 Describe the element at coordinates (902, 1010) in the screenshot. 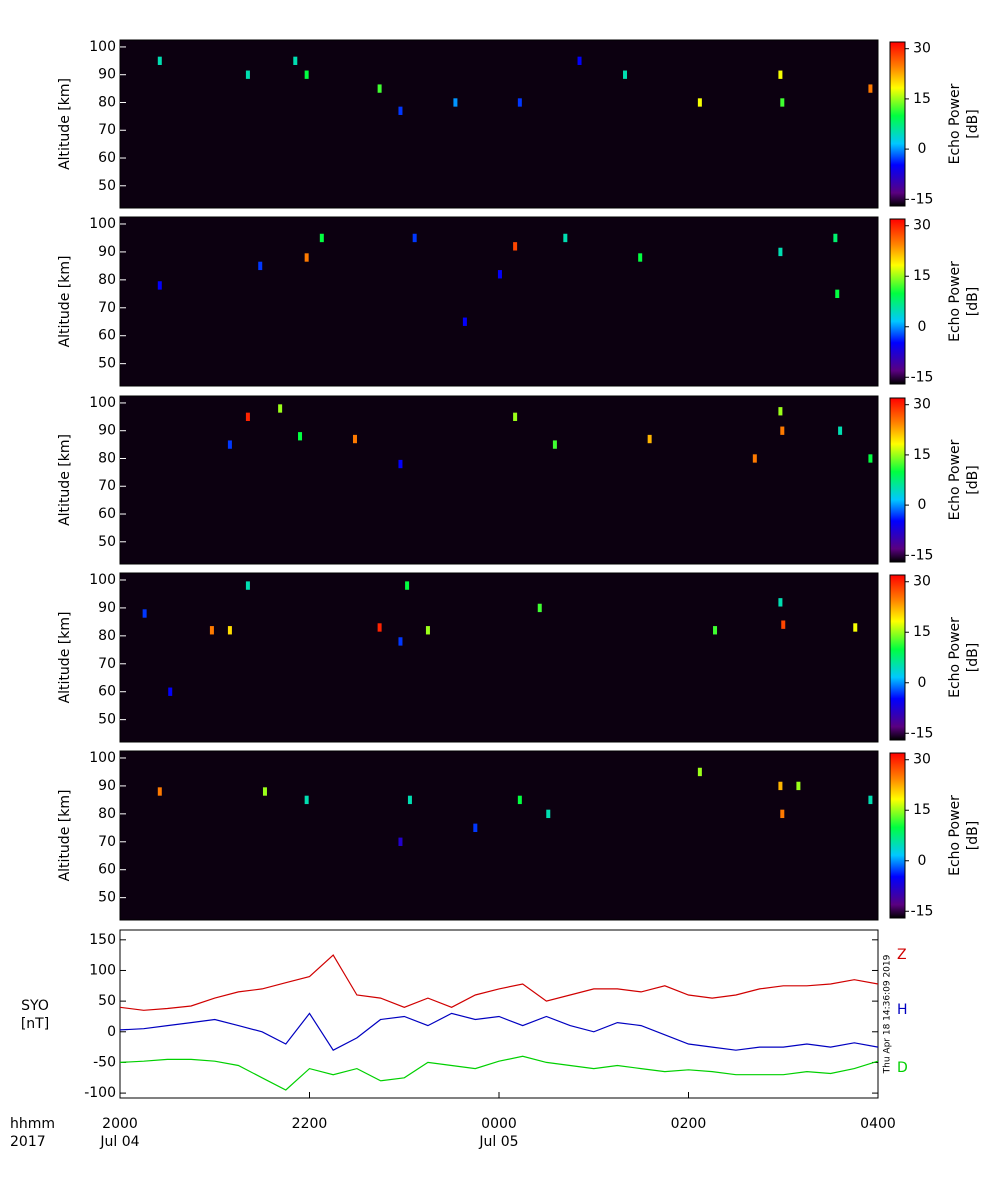

I see `legend-label: H` at that location.